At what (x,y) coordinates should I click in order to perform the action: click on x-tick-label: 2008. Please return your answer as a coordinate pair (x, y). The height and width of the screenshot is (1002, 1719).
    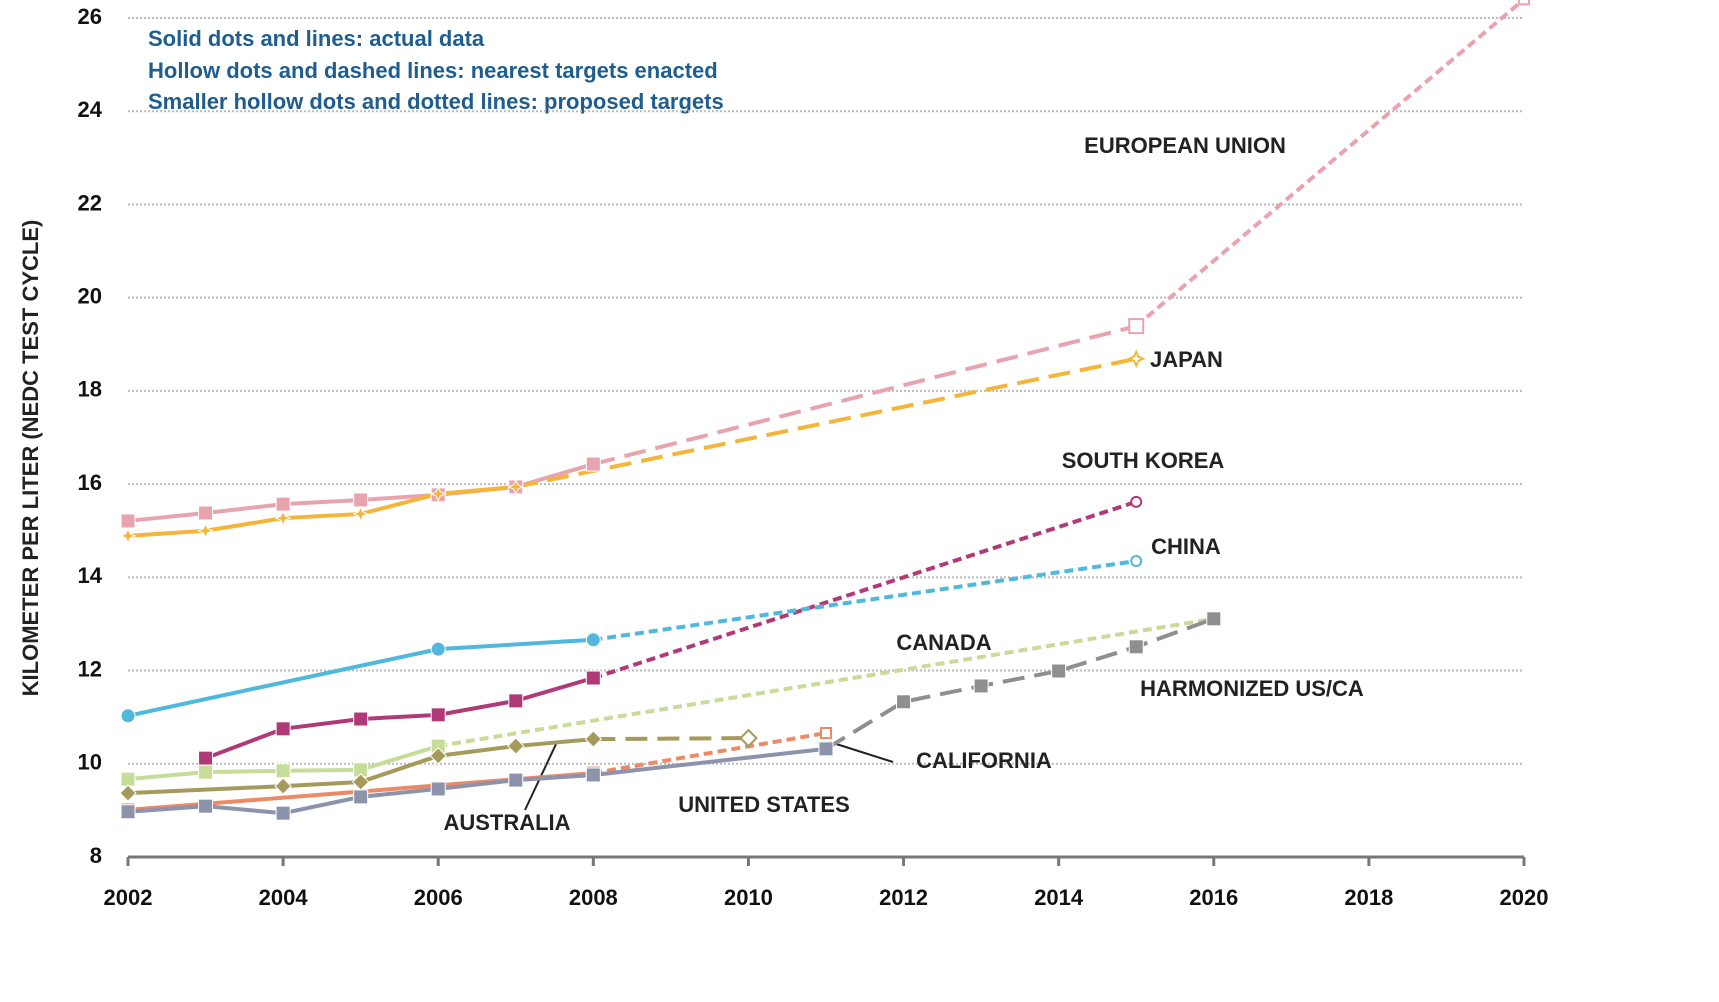
    Looking at the image, I should click on (593, 897).